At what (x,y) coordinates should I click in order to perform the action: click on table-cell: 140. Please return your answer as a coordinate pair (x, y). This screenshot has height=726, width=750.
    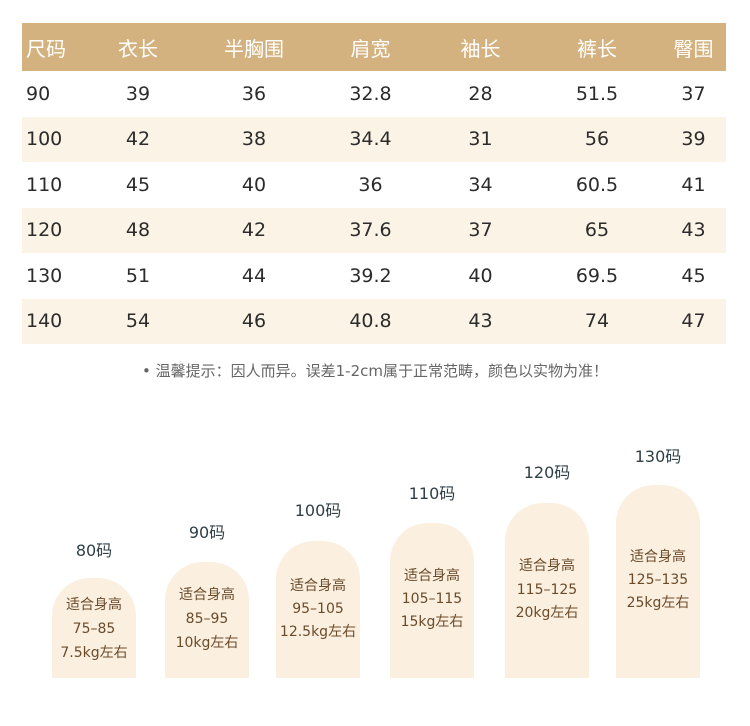
    Looking at the image, I should click on (44, 321).